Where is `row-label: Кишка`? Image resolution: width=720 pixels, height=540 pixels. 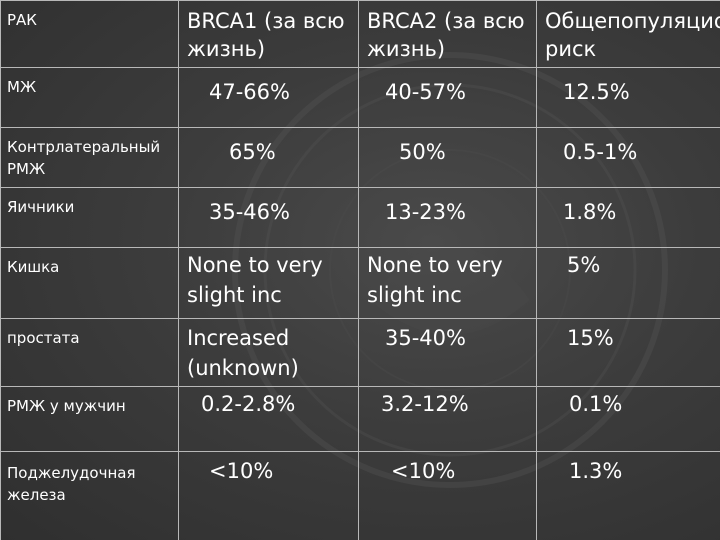
row-label: Кишка is located at coordinates (89, 283).